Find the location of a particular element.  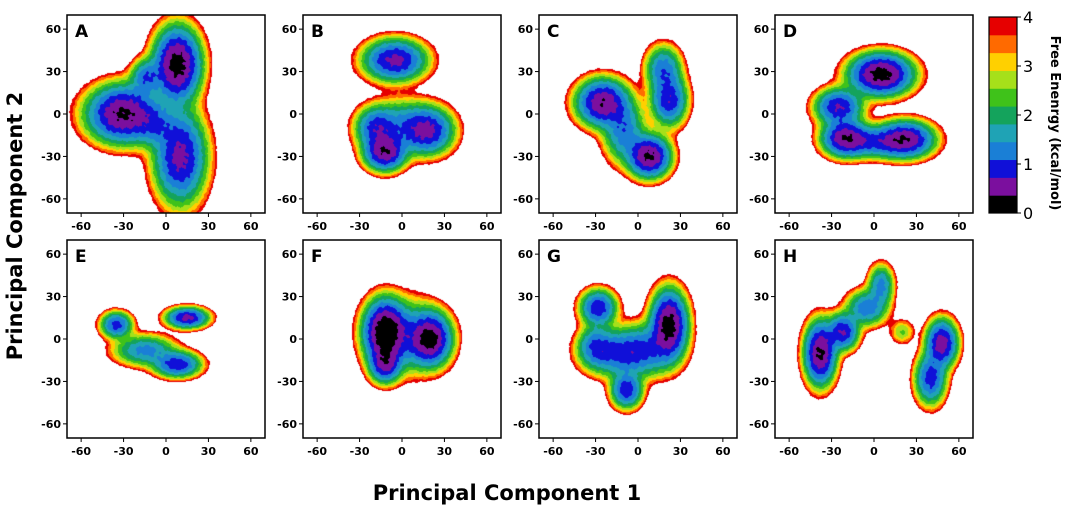

panel-label: D is located at coordinates (790, 32).